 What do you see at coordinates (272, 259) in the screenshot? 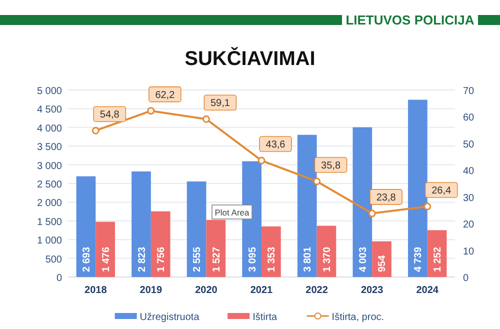
I see `data-label: 1 353` at bounding box center [272, 259].